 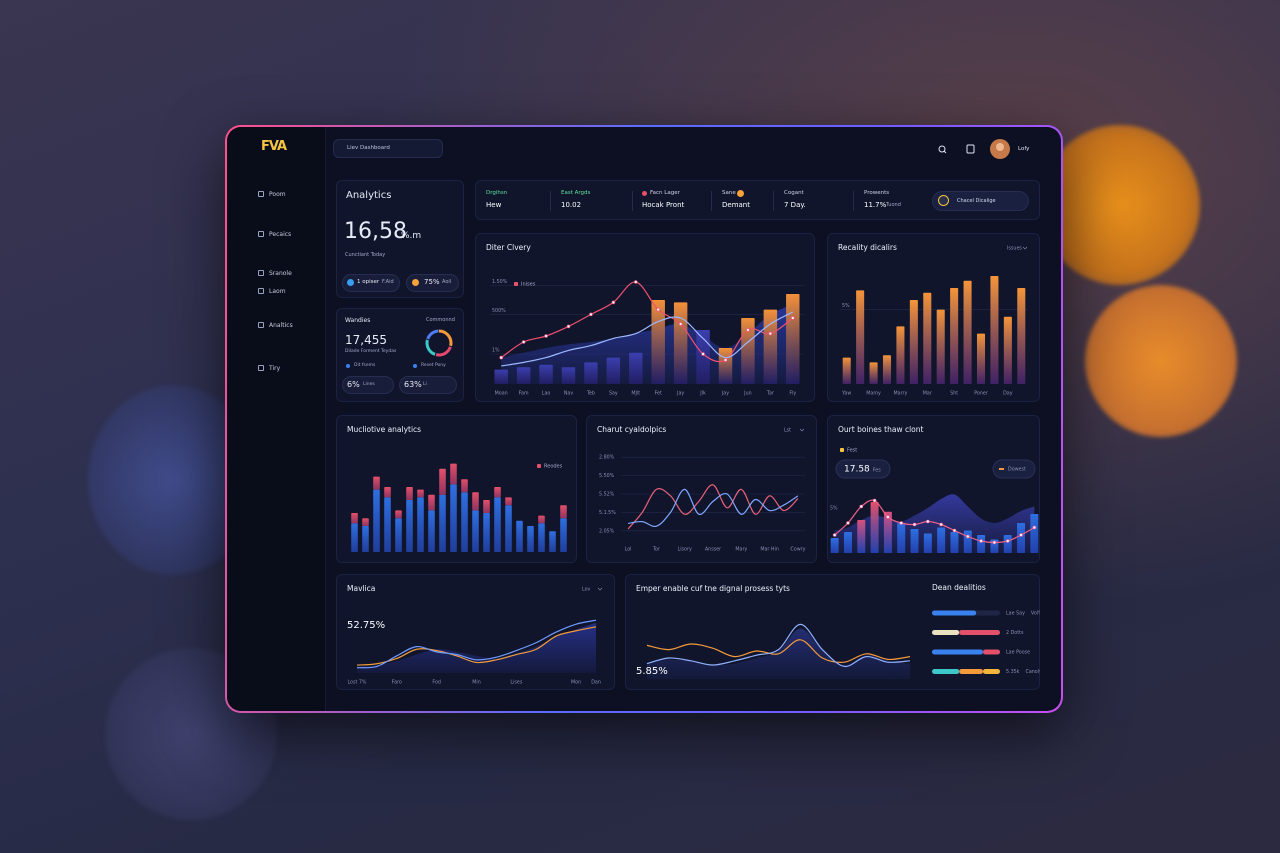 I want to click on y-tick-label: 5.50%, so click(x=607, y=476).